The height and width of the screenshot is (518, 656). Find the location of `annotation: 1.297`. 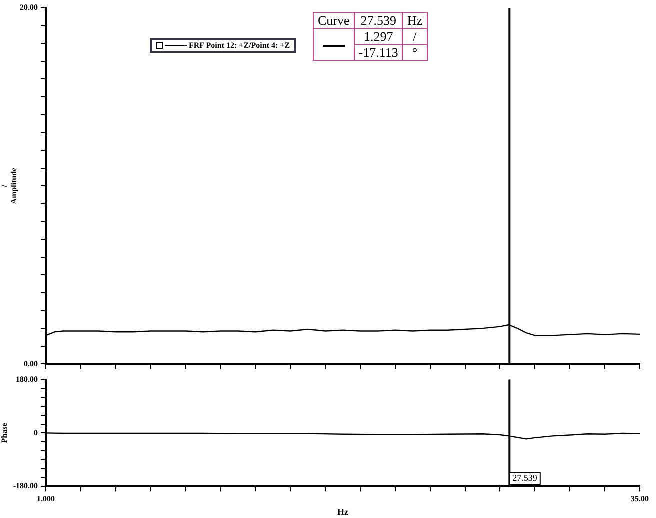

annotation: 1.297 is located at coordinates (378, 36).